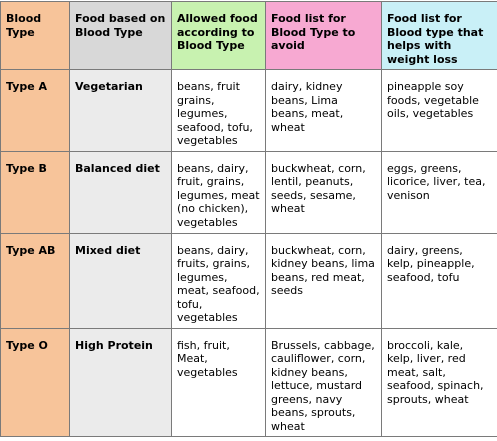 This screenshot has width=497, height=441. Describe the element at coordinates (121, 192) in the screenshot. I see `diet-cell: Balanced diet` at that location.